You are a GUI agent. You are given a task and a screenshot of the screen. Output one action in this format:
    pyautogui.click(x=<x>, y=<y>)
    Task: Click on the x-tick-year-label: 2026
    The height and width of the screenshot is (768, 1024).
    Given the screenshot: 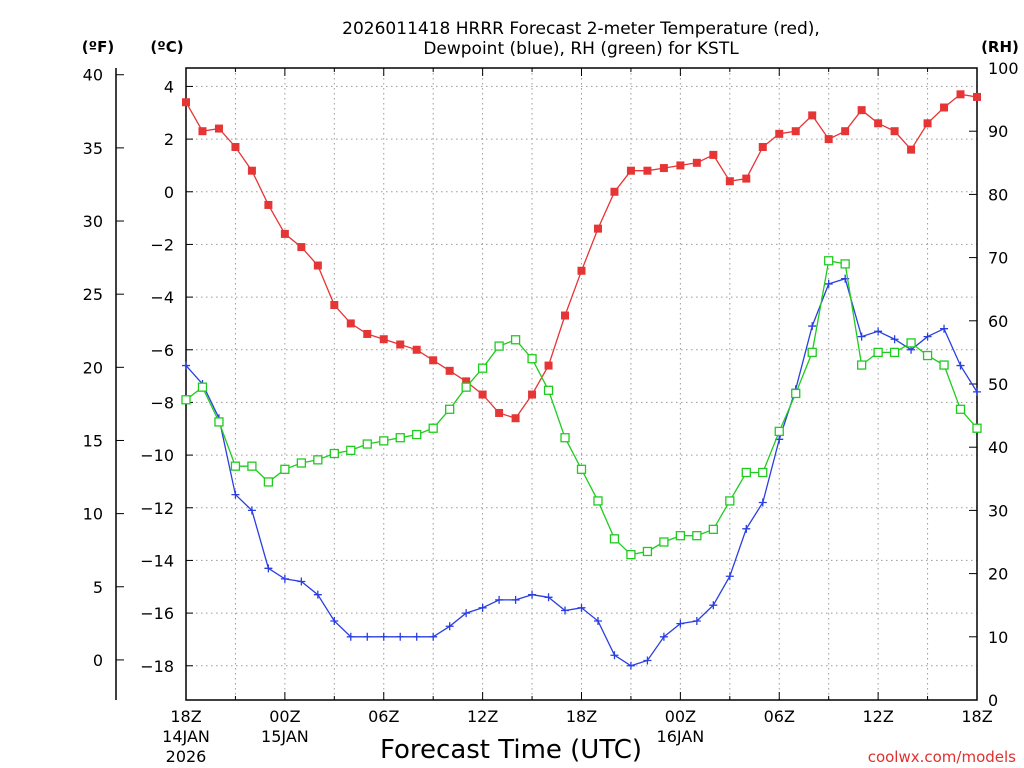 What is the action you would take?
    pyautogui.click(x=186, y=756)
    